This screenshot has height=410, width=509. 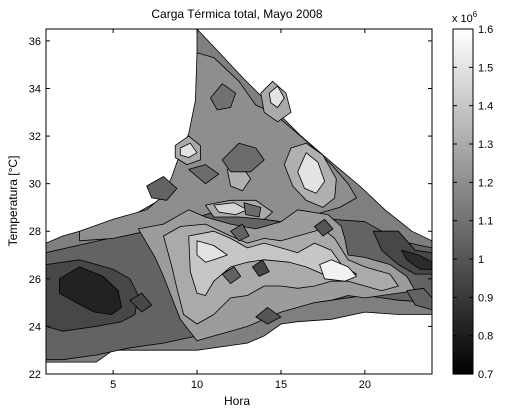 I want to click on x-tick-label: 5, so click(x=113, y=385).